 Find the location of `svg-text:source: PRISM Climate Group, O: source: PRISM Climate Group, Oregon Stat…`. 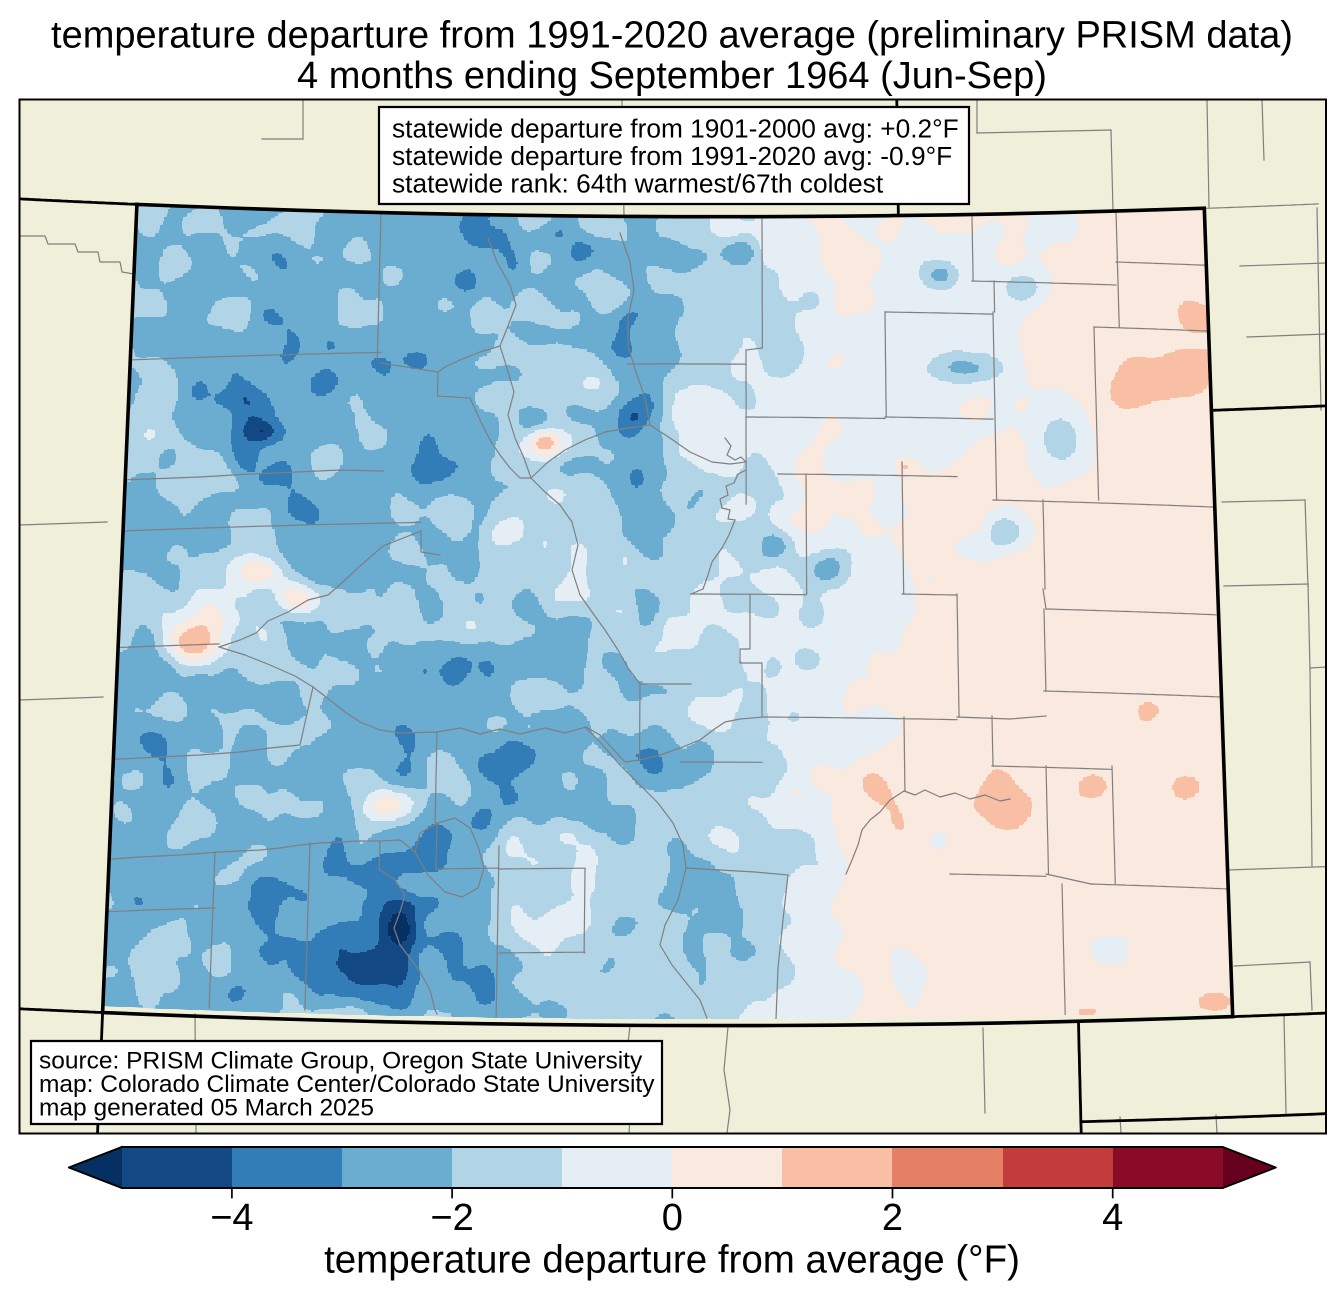

svg-text:source: PRISM Climate Group, O: source: PRISM Climate Group, Oregon Stat… is located at coordinates (341, 1061).